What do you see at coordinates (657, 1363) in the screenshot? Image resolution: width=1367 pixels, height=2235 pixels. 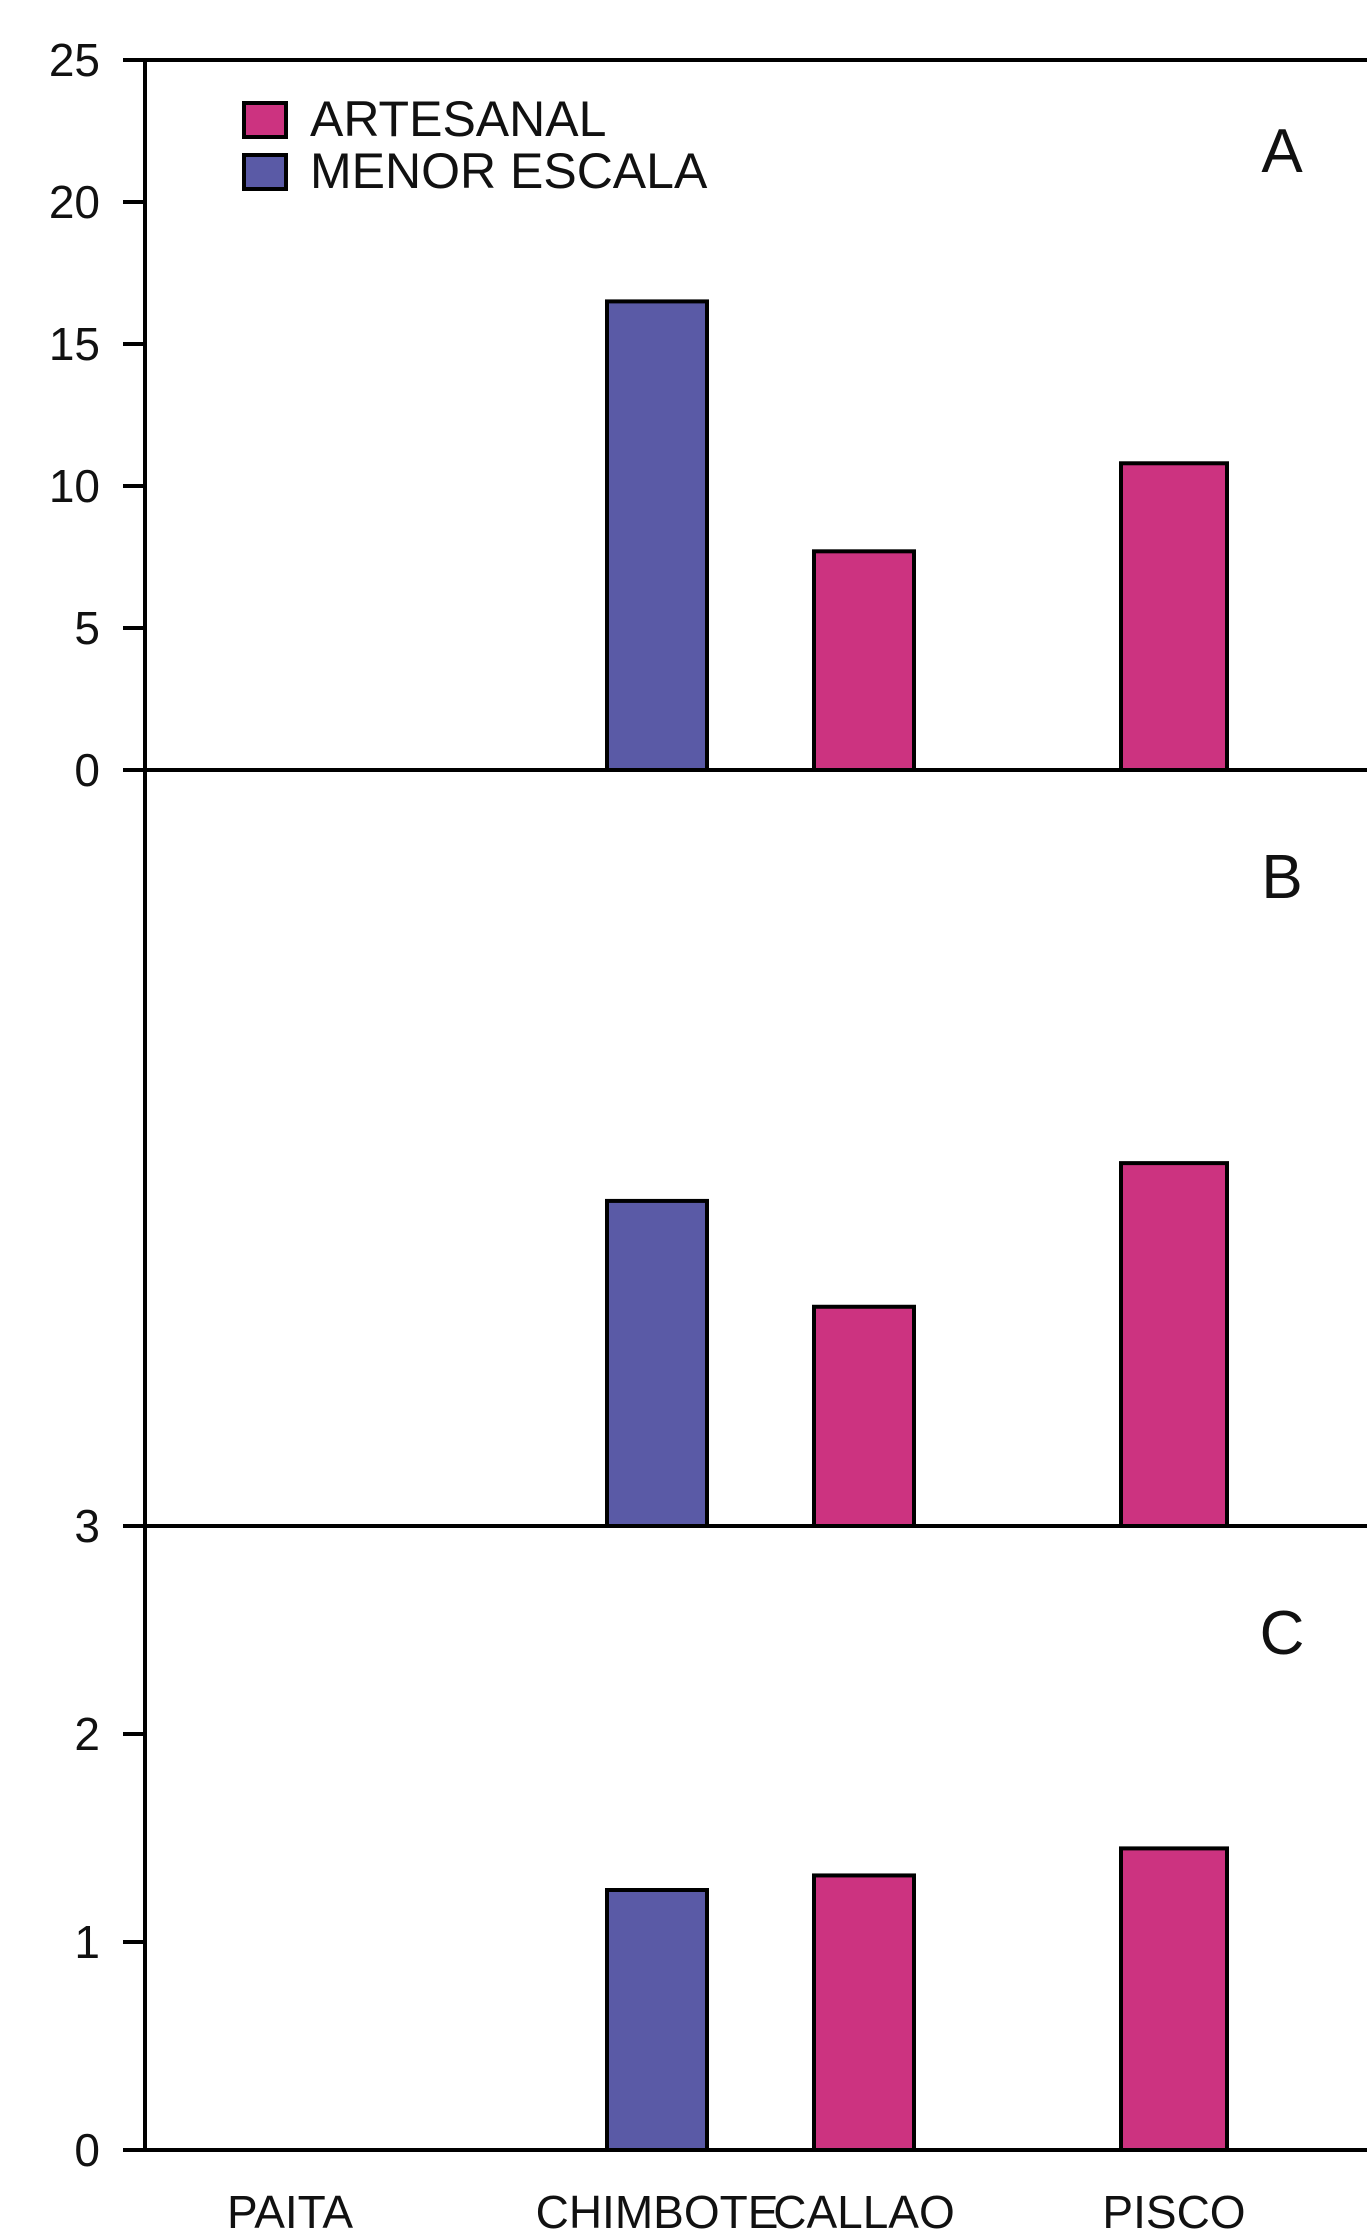 I see `bar-panel-b-chimbote` at bounding box center [657, 1363].